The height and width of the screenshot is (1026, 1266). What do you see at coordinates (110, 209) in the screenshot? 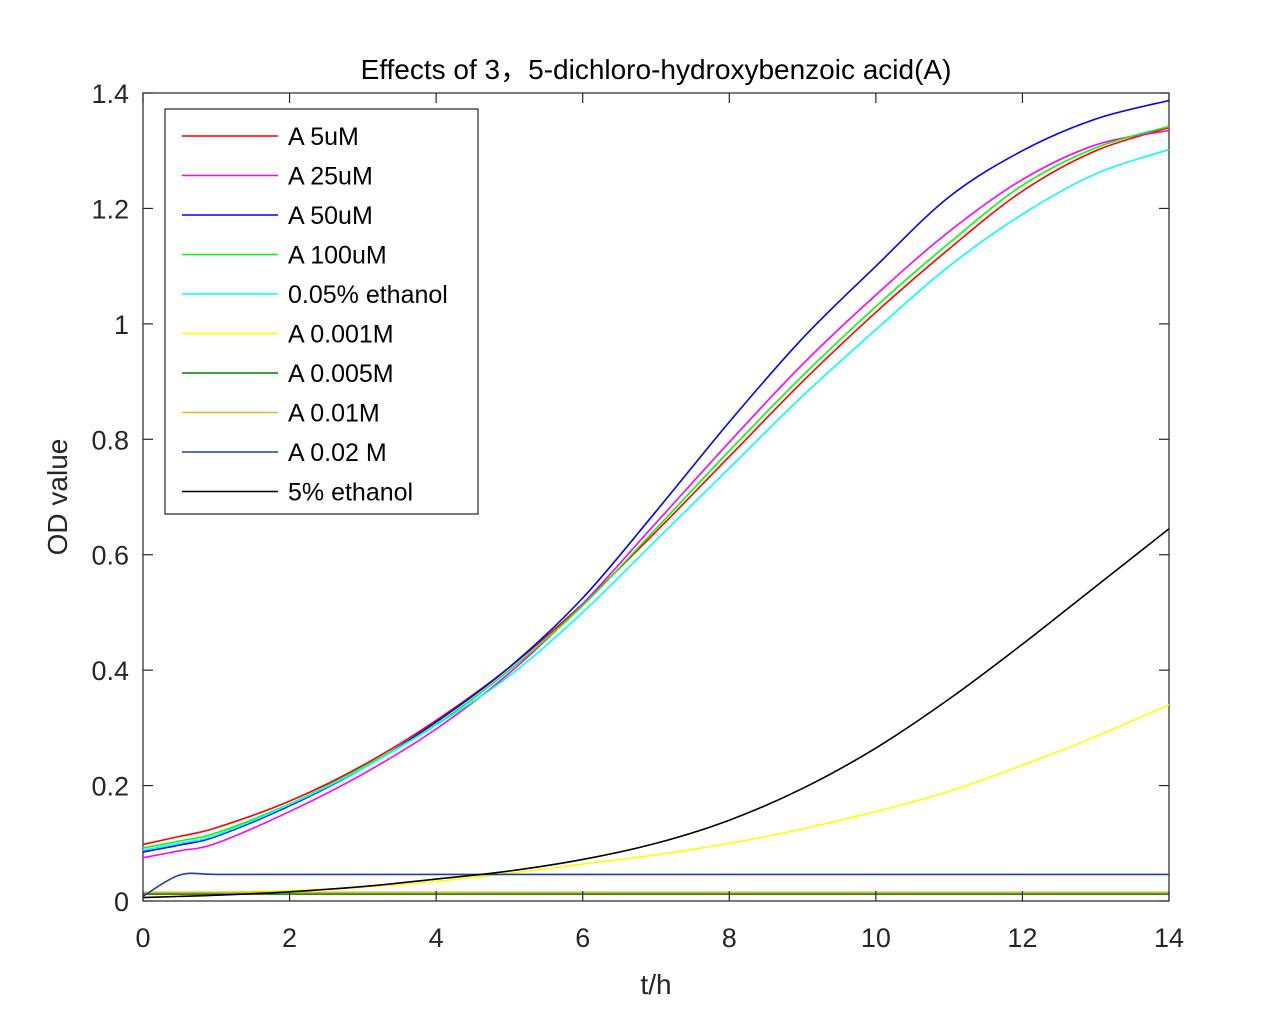
I see `y-tick-label: 1.2` at bounding box center [110, 209].